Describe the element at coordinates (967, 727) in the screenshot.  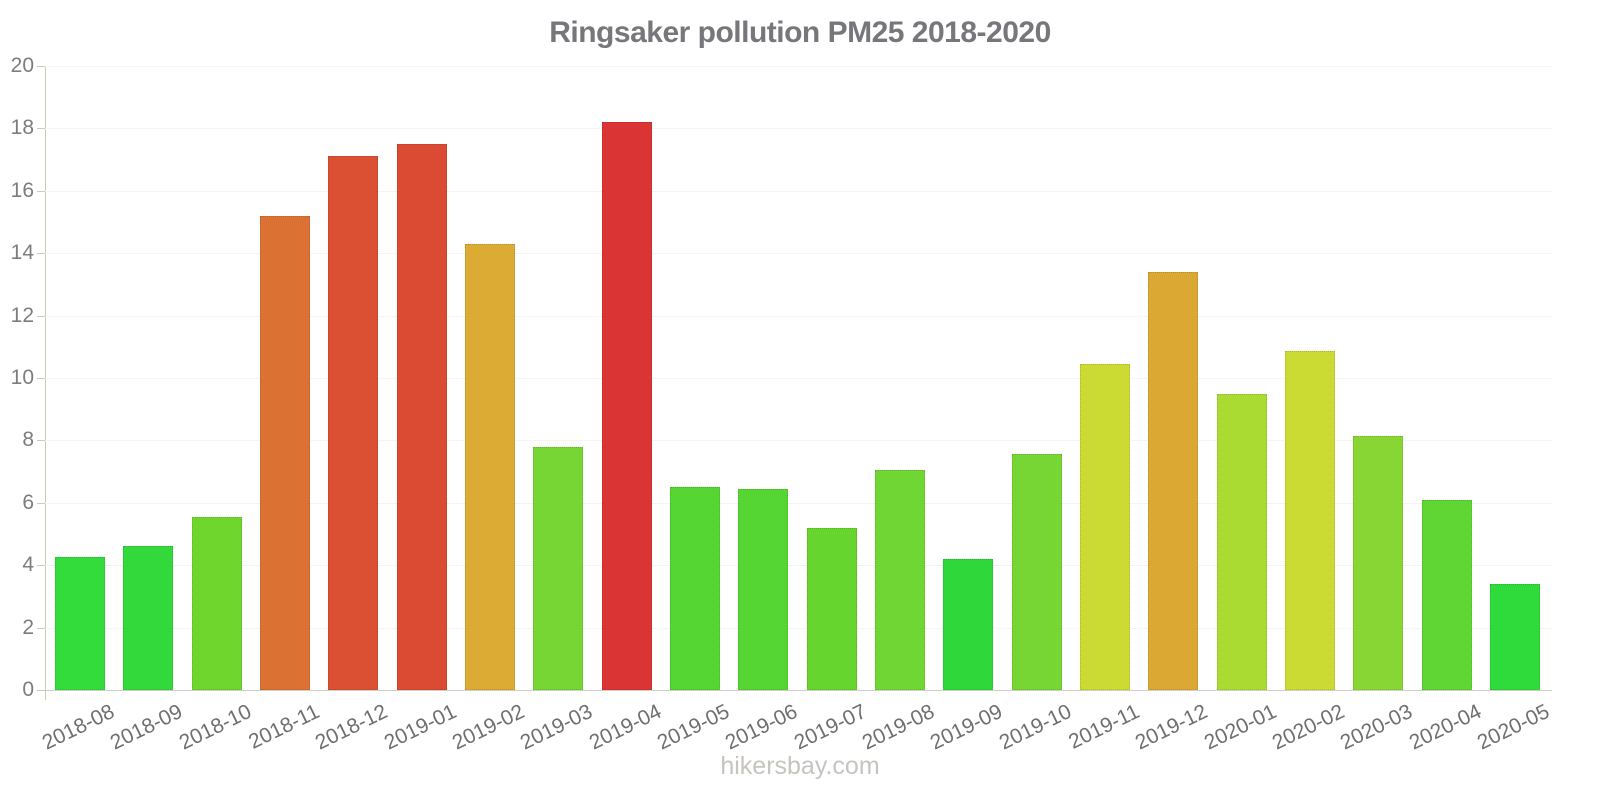
I see `x-tick-label: 2019-09` at that location.